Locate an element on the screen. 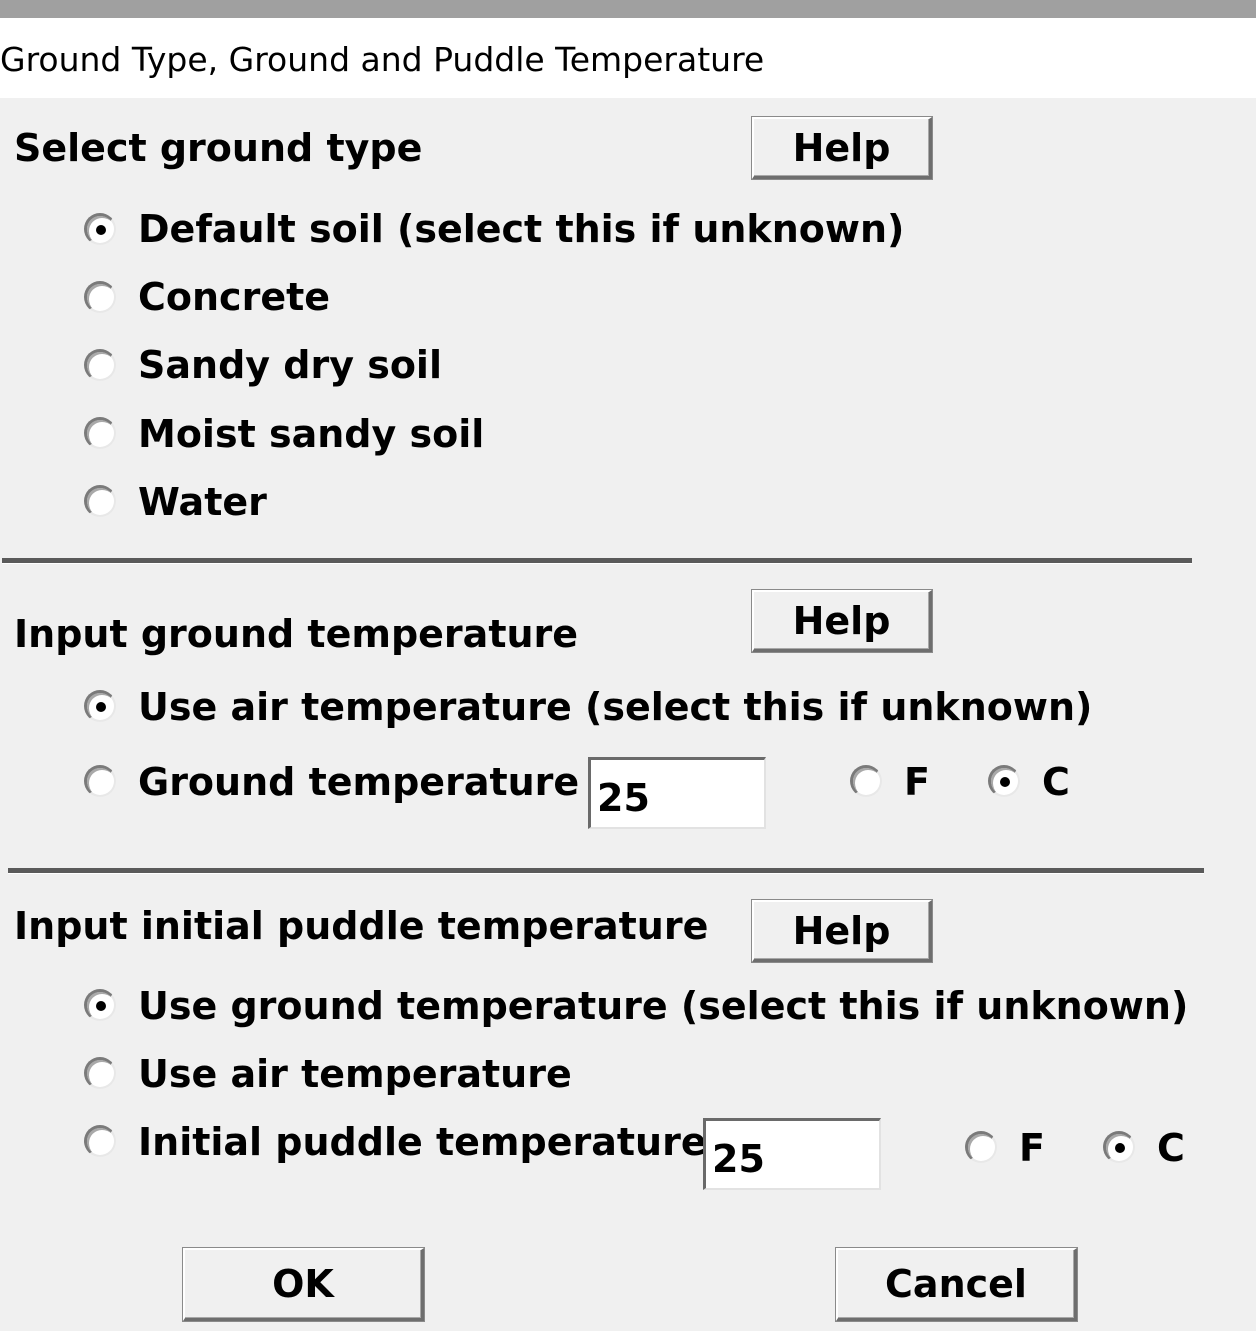 Image resolution: width=1256 pixels, height=1331 pixels. radio-use-air-temperature is located at coordinates (100, 706).